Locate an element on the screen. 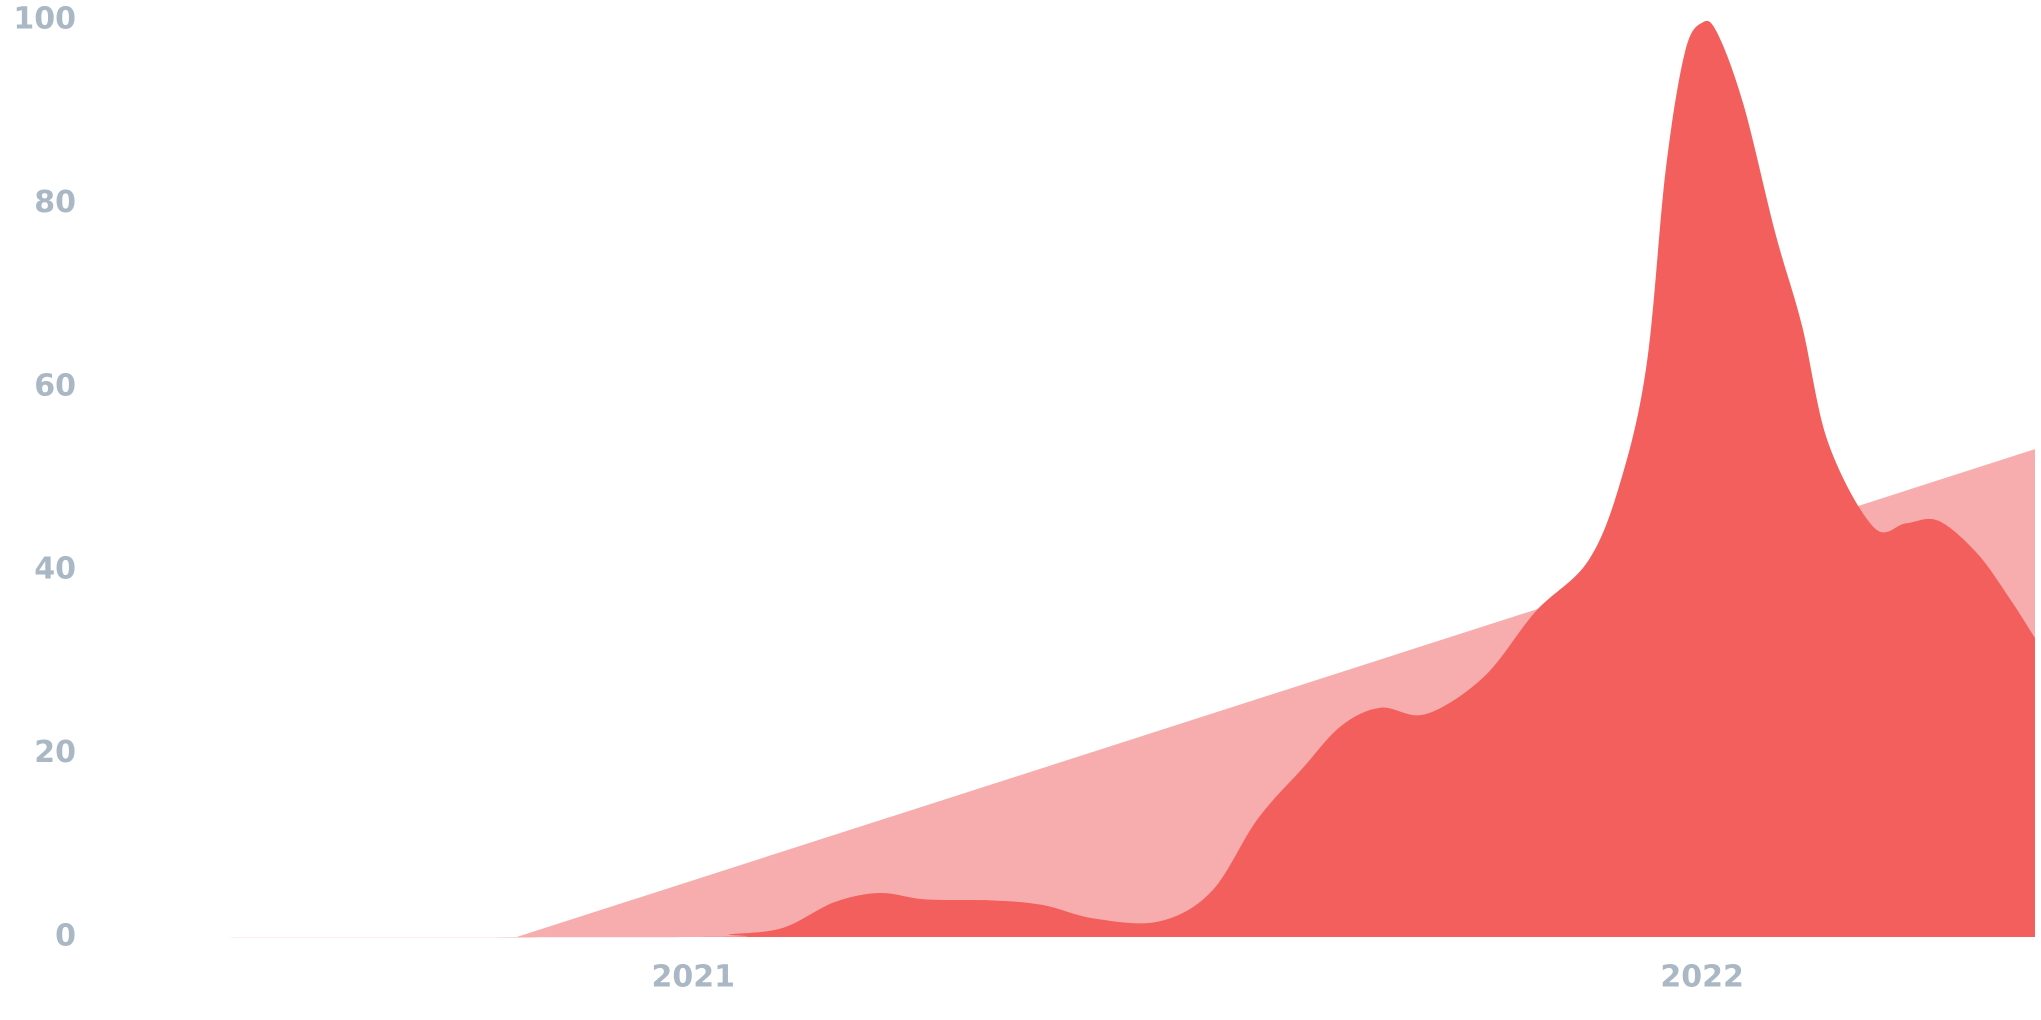 Image resolution: width=2041 pixels, height=1020 pixels. y-tick-label: 20 is located at coordinates (55, 752).